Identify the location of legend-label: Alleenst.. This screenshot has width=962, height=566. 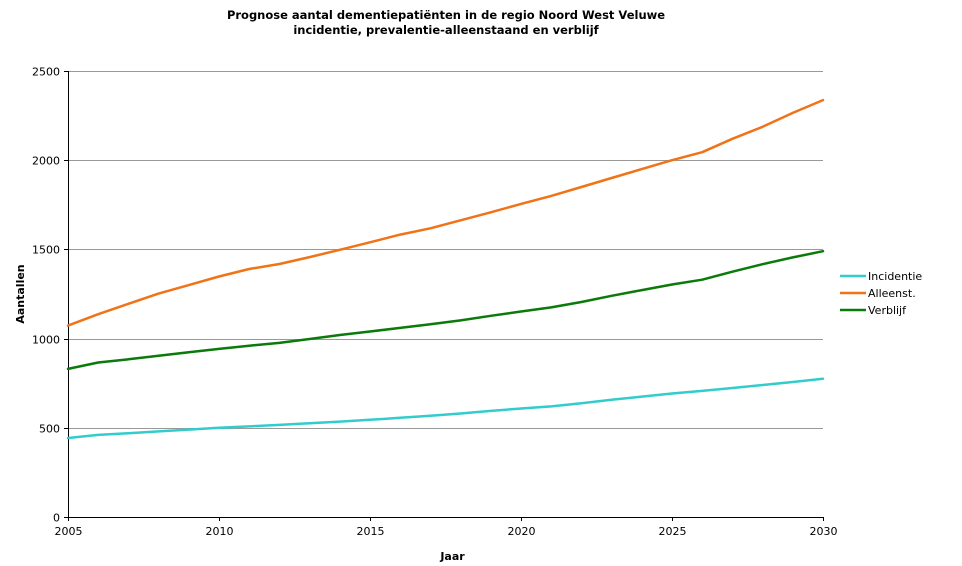
(892, 293).